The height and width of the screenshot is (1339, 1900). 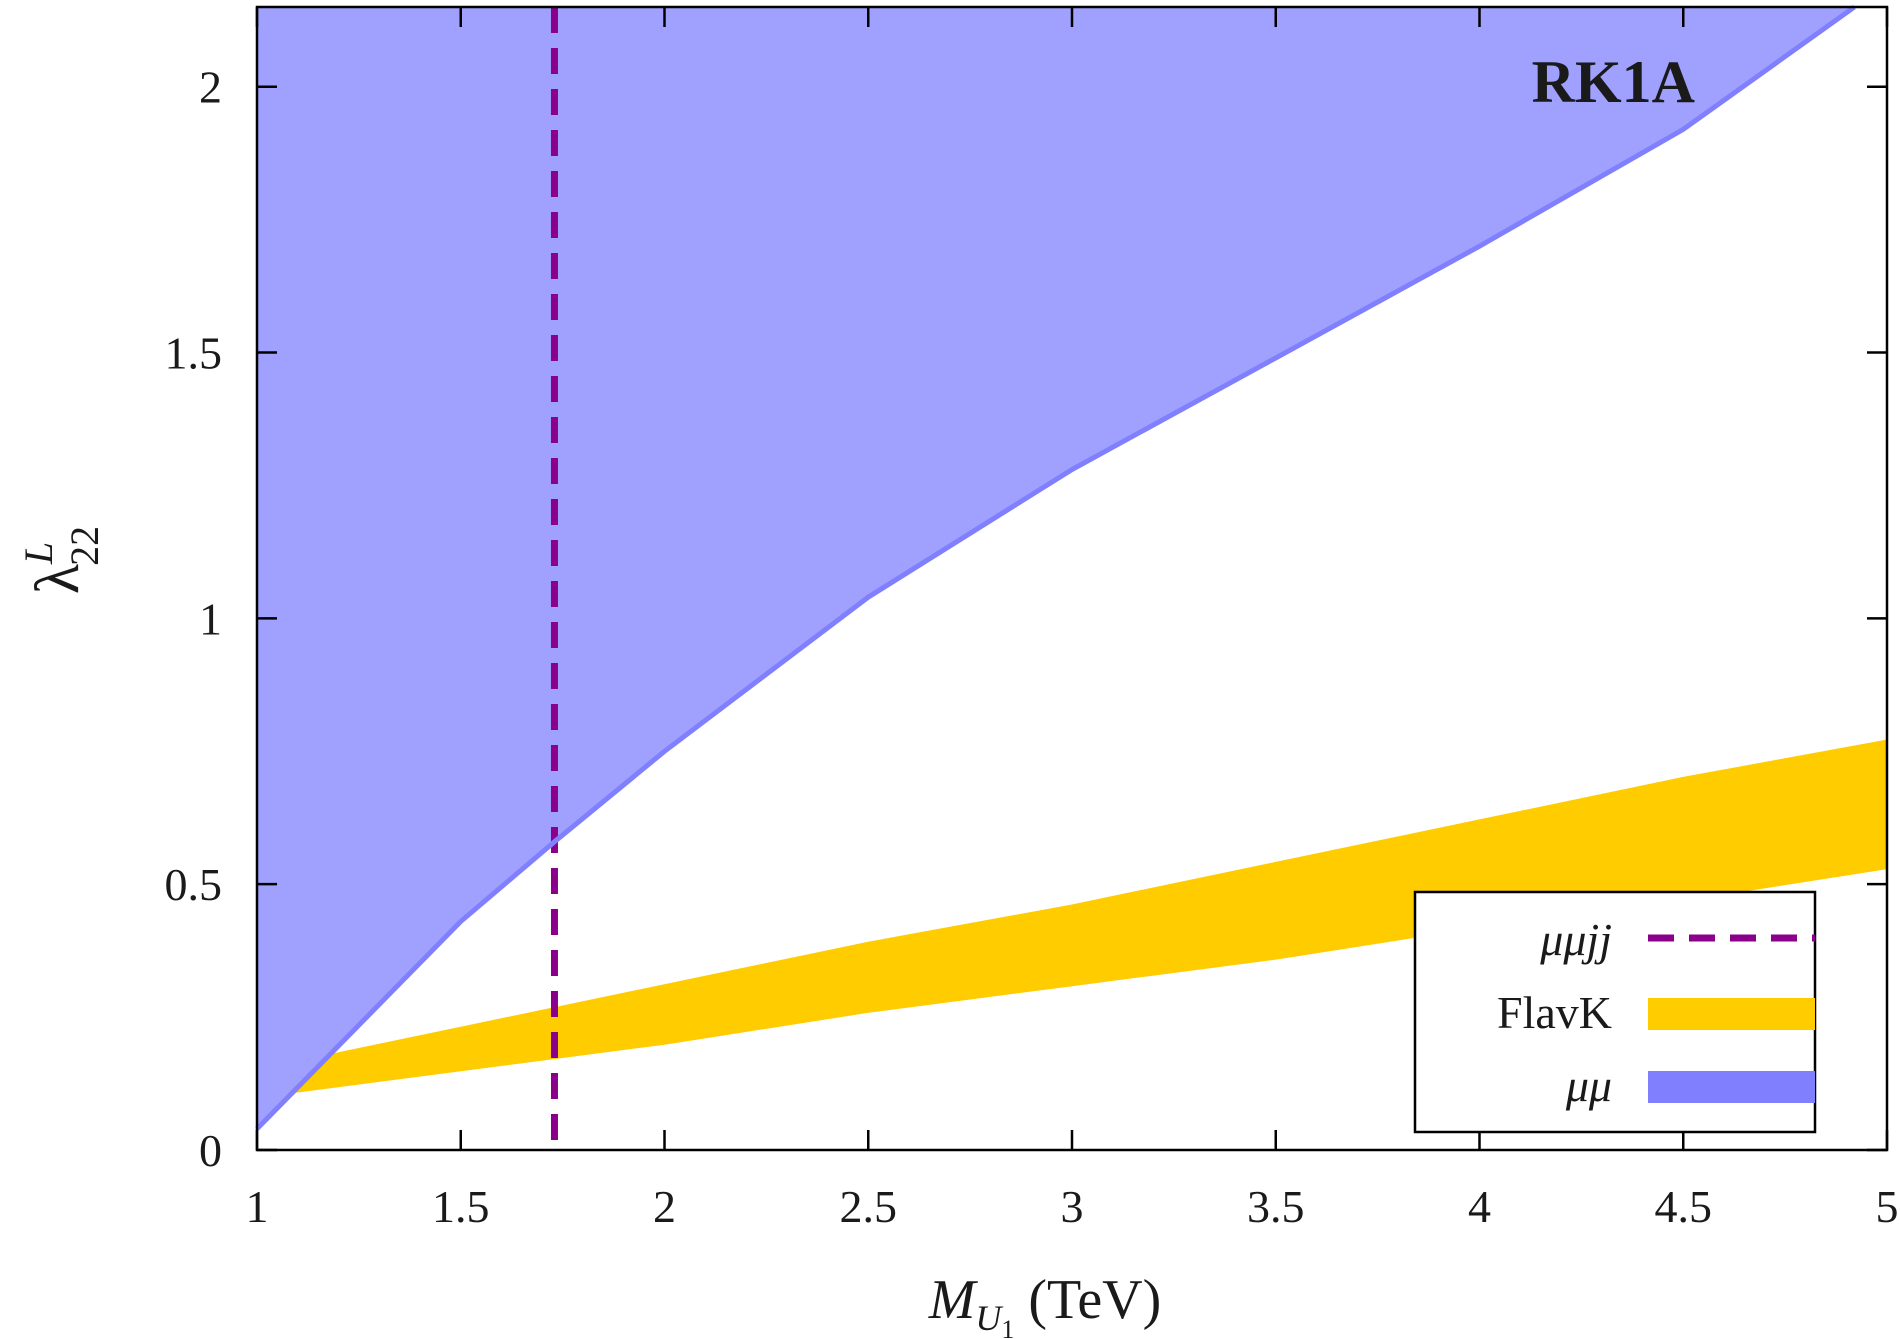 I want to click on y-tick-label: 0, so click(x=210, y=1150).